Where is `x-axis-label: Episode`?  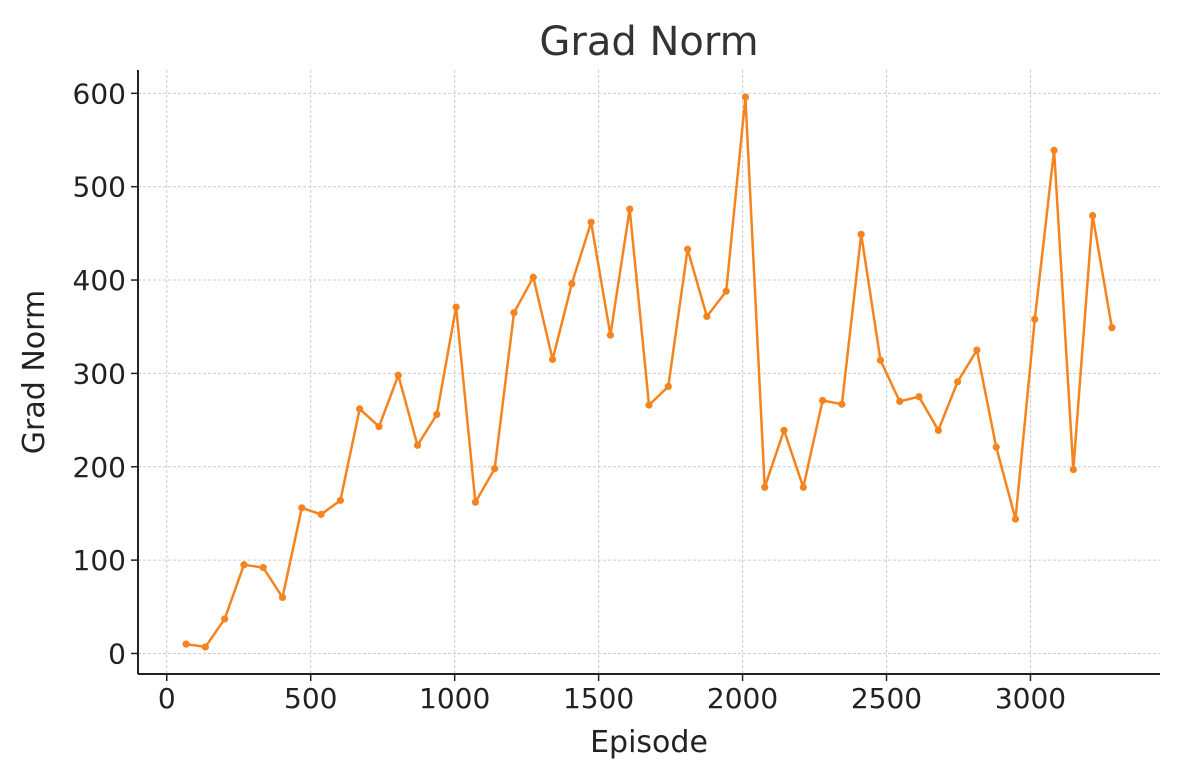
x-axis-label: Episode is located at coordinates (649, 742).